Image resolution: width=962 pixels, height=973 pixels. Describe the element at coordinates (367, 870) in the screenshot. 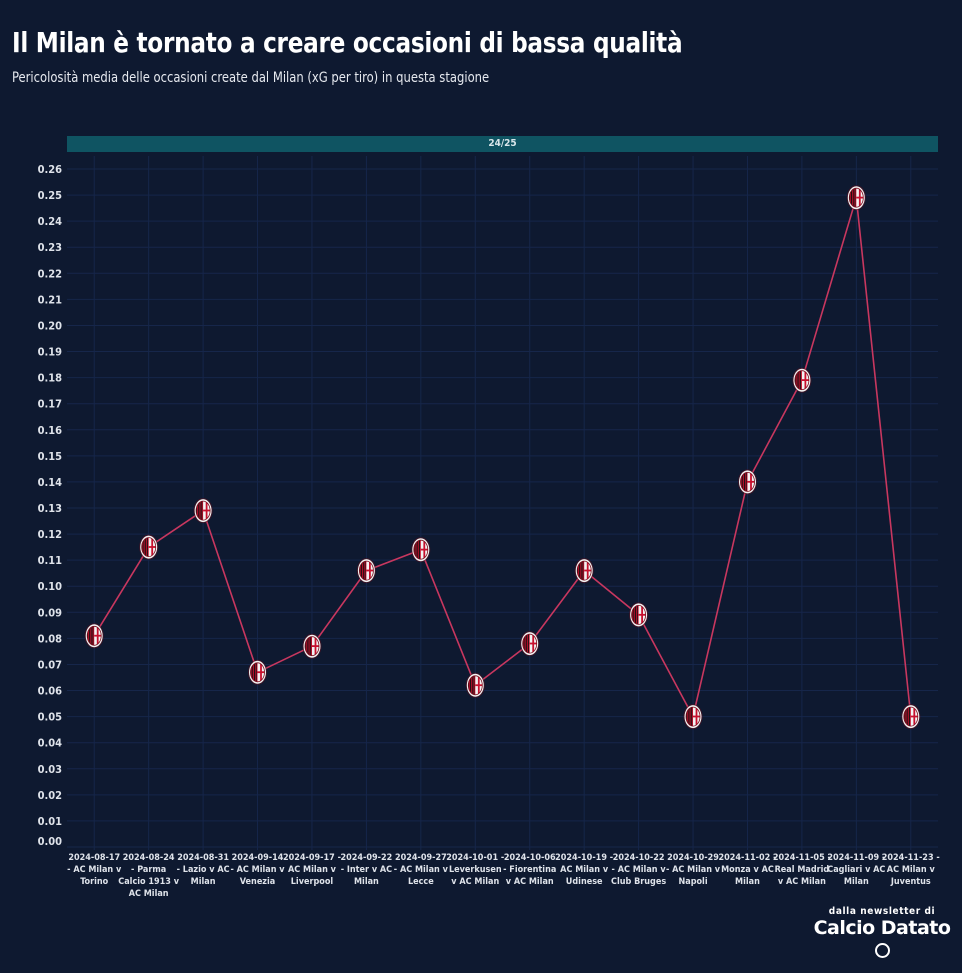

I see `x-tick-label: 2024-09-22- Inter v AC Milan` at that location.